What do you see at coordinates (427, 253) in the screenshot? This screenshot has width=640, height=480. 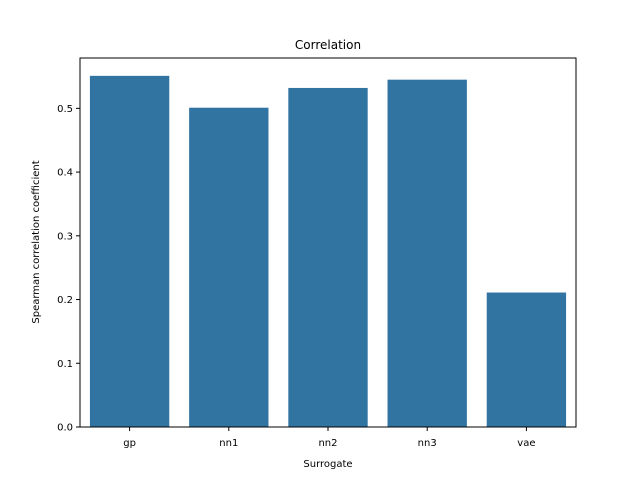 I see `bar-nn3` at bounding box center [427, 253].